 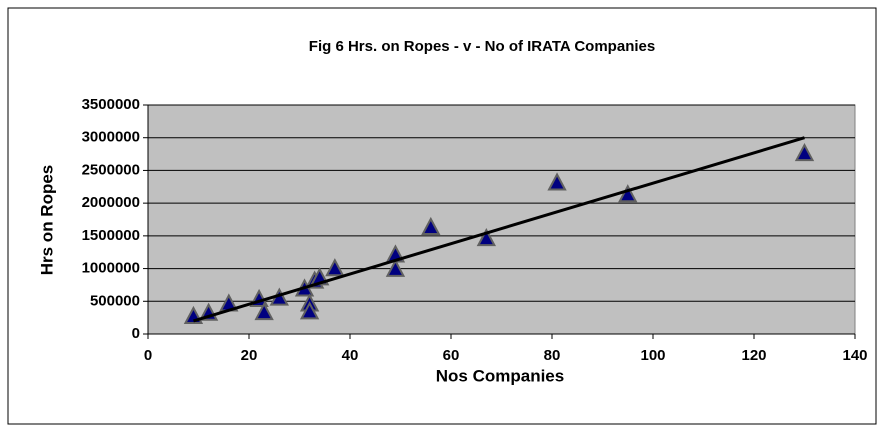 I want to click on x-tick-label: 0, so click(x=148, y=355).